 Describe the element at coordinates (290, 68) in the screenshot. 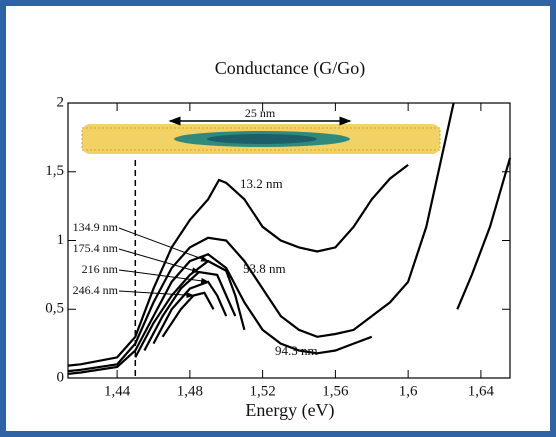

I see `chart-title: Conductance (G/Go)` at that location.